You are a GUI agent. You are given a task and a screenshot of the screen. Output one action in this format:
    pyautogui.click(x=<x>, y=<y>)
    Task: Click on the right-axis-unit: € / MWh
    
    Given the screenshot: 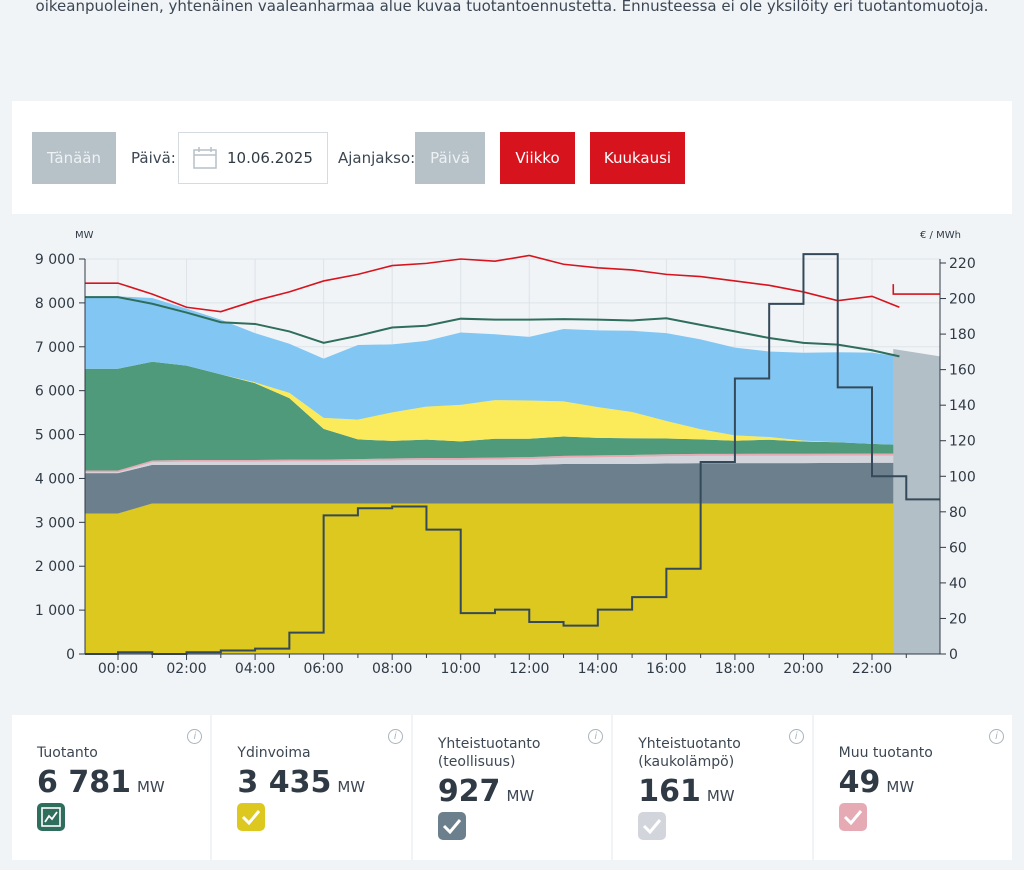 What is the action you would take?
    pyautogui.click(x=940, y=235)
    